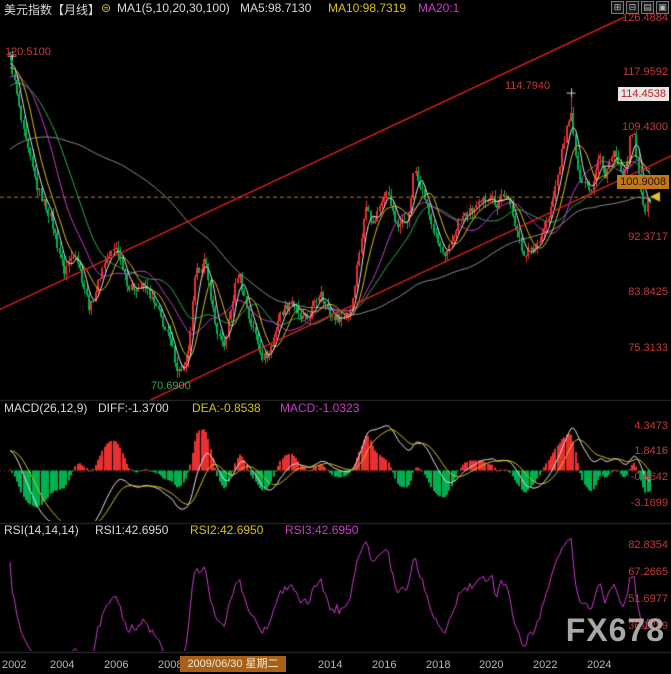 The width and height of the screenshot is (671, 674). Describe the element at coordinates (617, 7) in the screenshot. I see `compare-icon: ⊞` at that location.